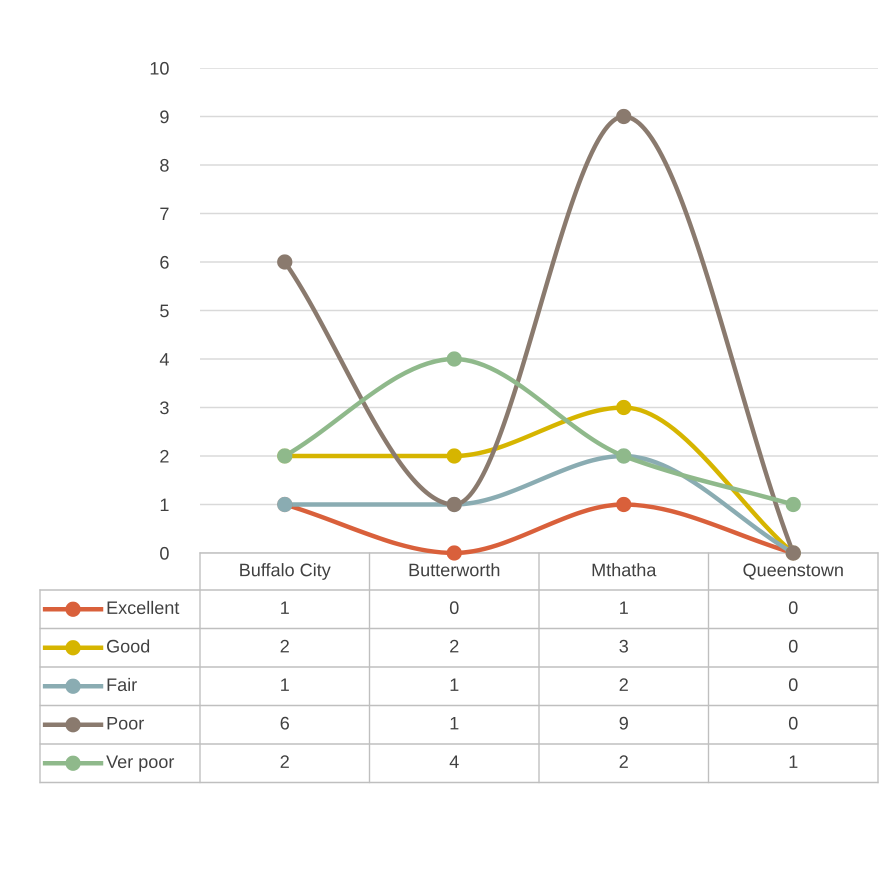 The width and height of the screenshot is (880, 870). Describe the element at coordinates (164, 262) in the screenshot. I see `y-tick-label: 6` at that location.